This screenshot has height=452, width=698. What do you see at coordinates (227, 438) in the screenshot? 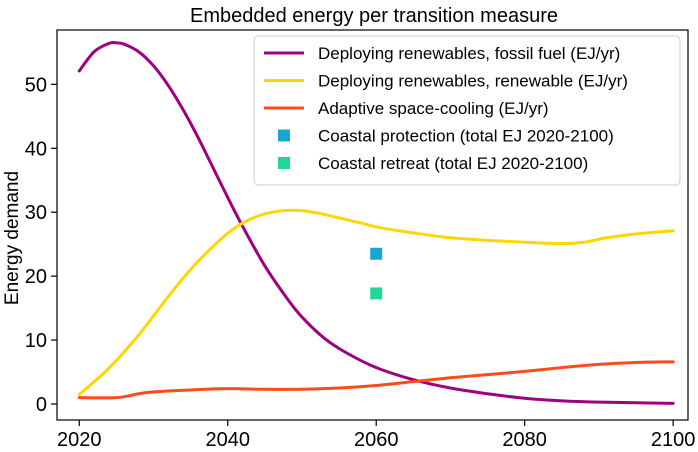
I see `x-tick-label: 2040` at bounding box center [227, 438].